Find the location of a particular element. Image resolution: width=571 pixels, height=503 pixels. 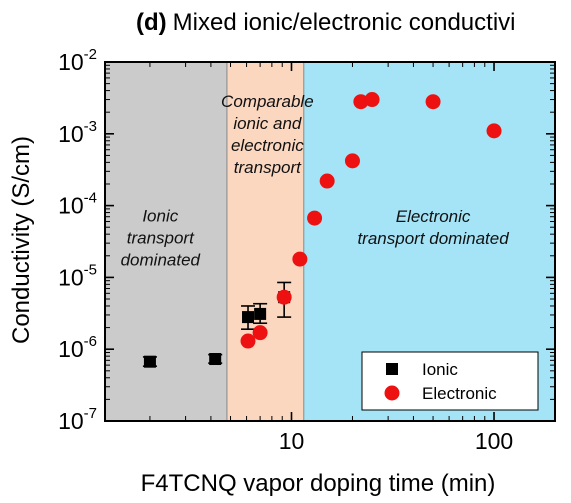

legend: Ionic Electronic is located at coordinates (450, 381).